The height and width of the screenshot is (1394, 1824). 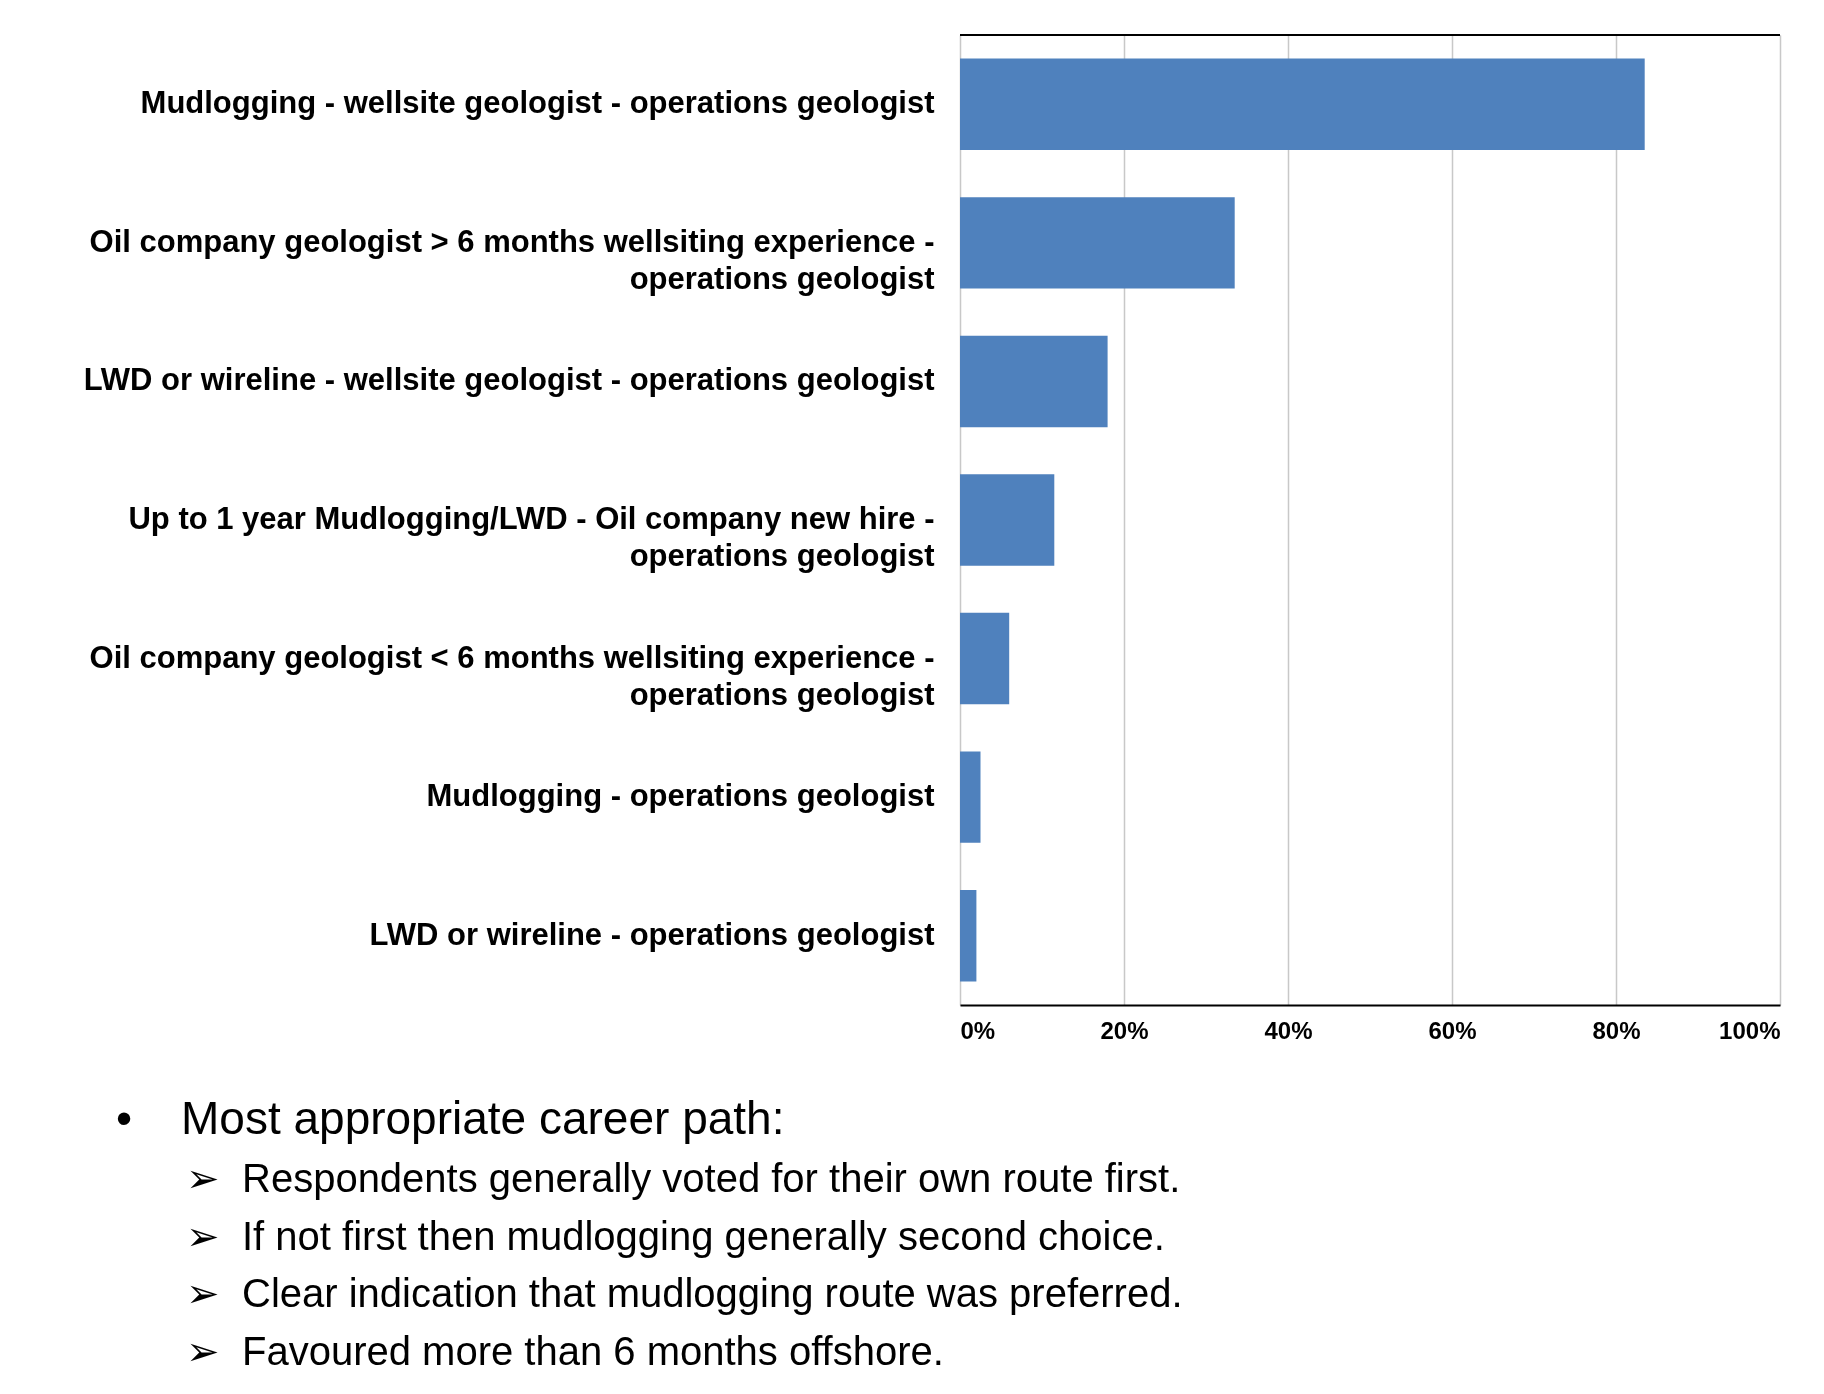 What do you see at coordinates (512, 259) in the screenshot?
I see `y-tick-label: Oil company geologist > 6 months wellsiting experience - operations geologist` at bounding box center [512, 259].